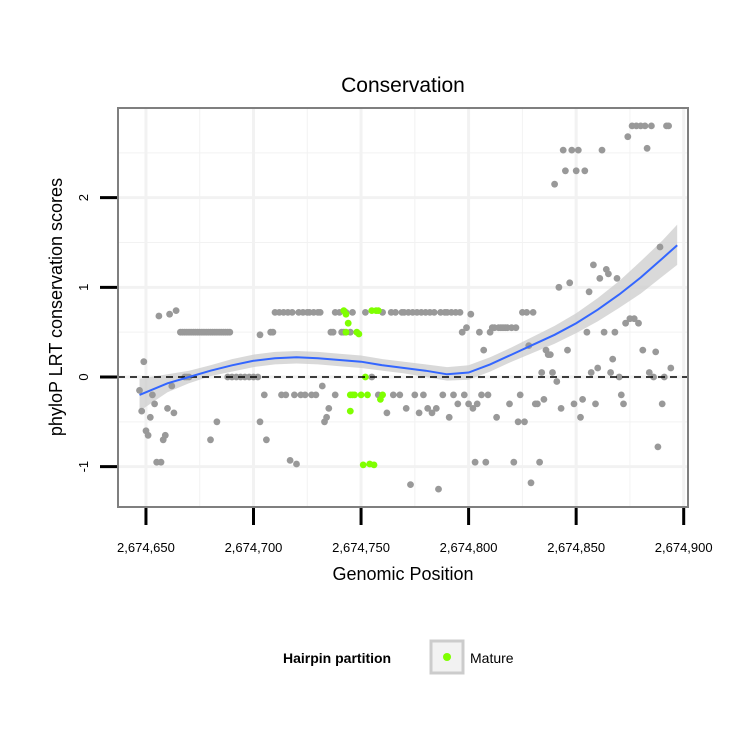  Describe the element at coordinates (576, 547) in the screenshot. I see `x-tick-label: 2,674,850` at that location.